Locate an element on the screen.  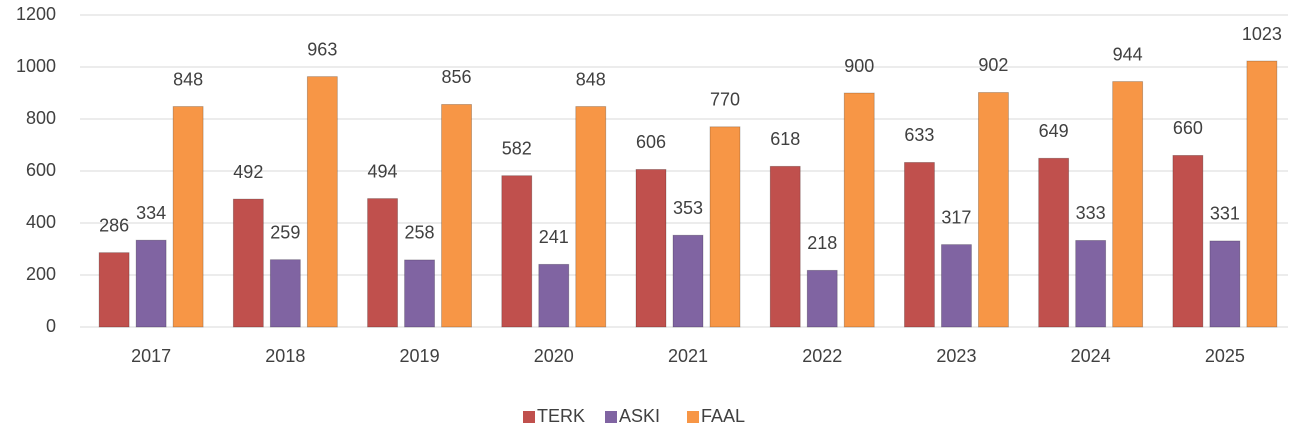
x-tick-label: 2019 is located at coordinates (420, 356).